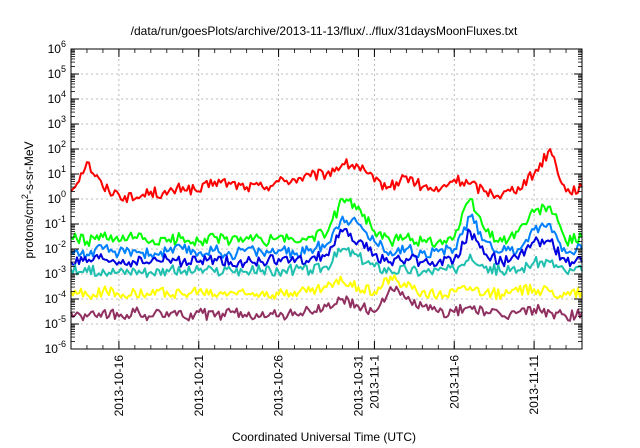 Image resolution: width=640 pixels, height=448 pixels. Describe the element at coordinates (454, 382) in the screenshot. I see `x-tick-label: 2013-11-6` at that location.